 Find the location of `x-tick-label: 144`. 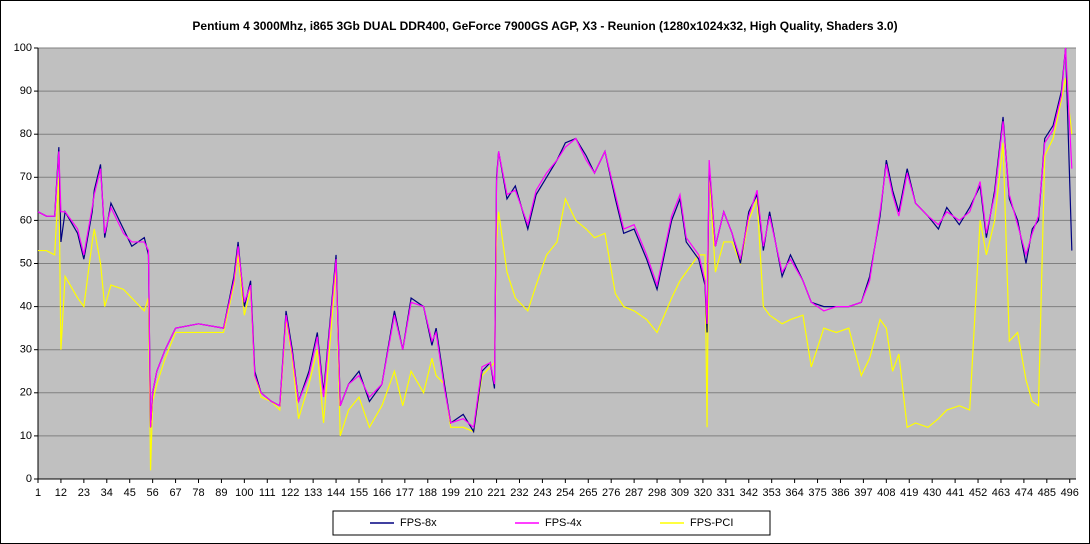

x-tick-label: 144 is located at coordinates (336, 493).